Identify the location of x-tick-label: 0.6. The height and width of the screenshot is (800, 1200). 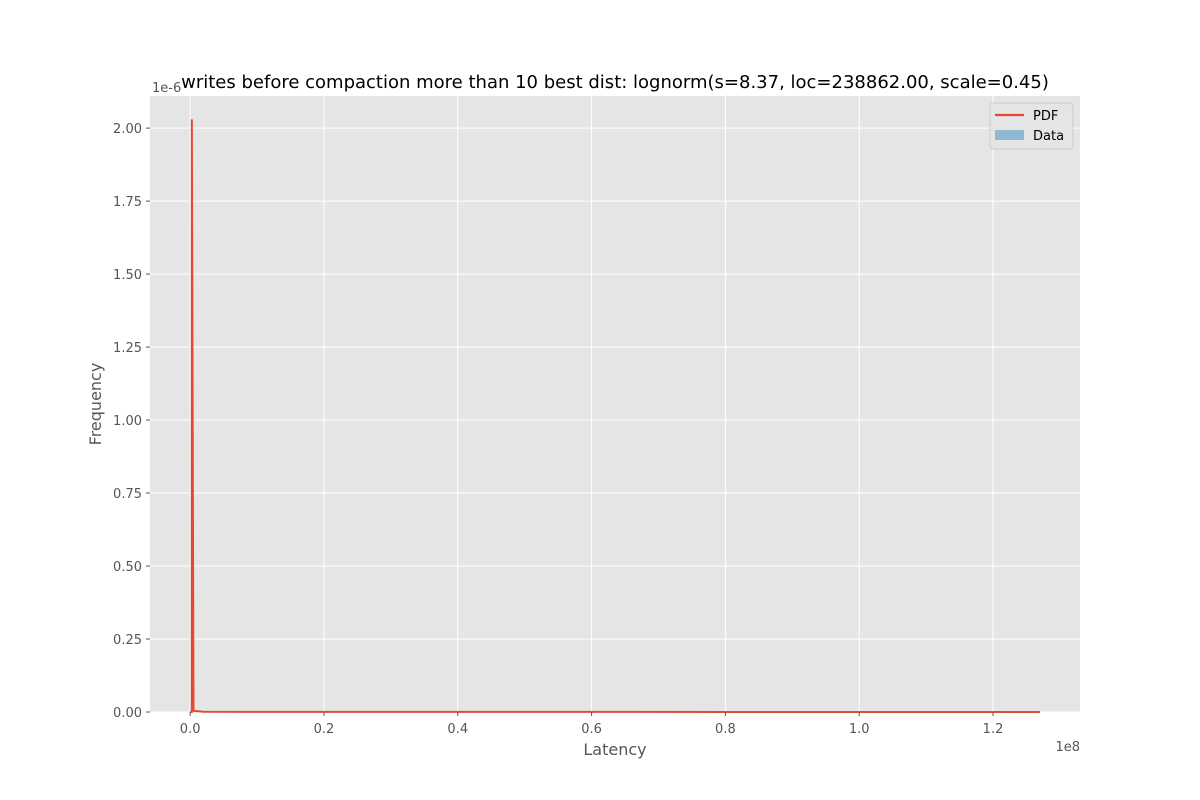
(591, 729).